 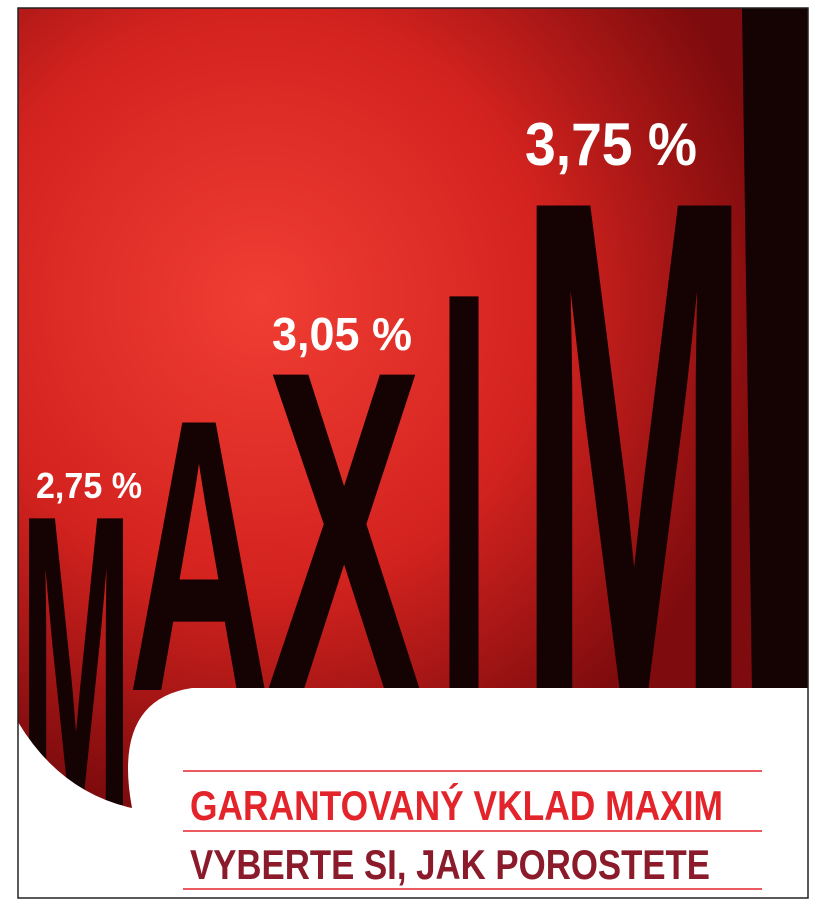 What do you see at coordinates (611, 144) in the screenshot?
I see `rate-label: 3,75 %` at bounding box center [611, 144].